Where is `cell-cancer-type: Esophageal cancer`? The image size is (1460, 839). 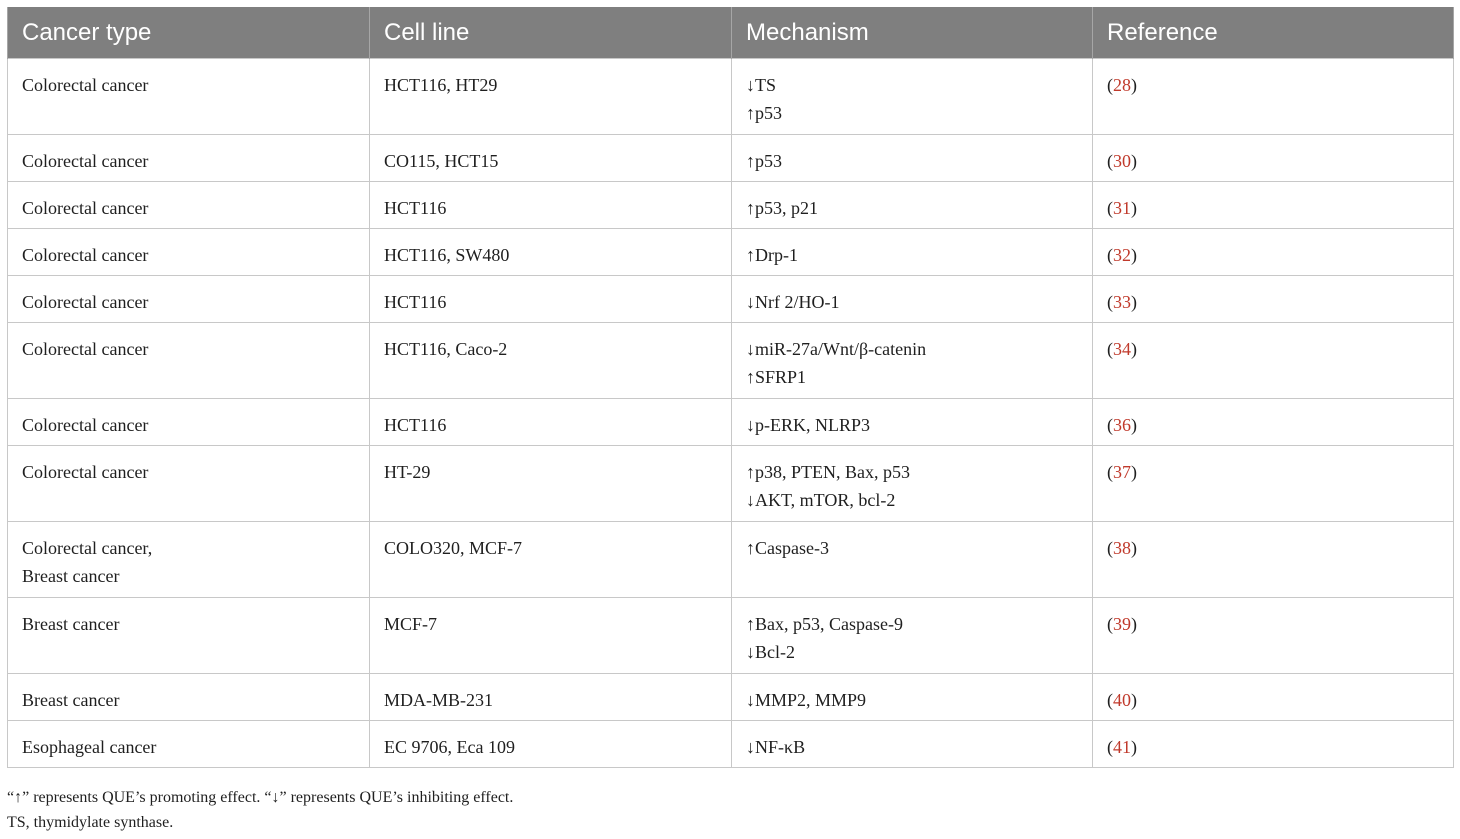
cell-cancer-type: Esophageal cancer is located at coordinates (188, 744).